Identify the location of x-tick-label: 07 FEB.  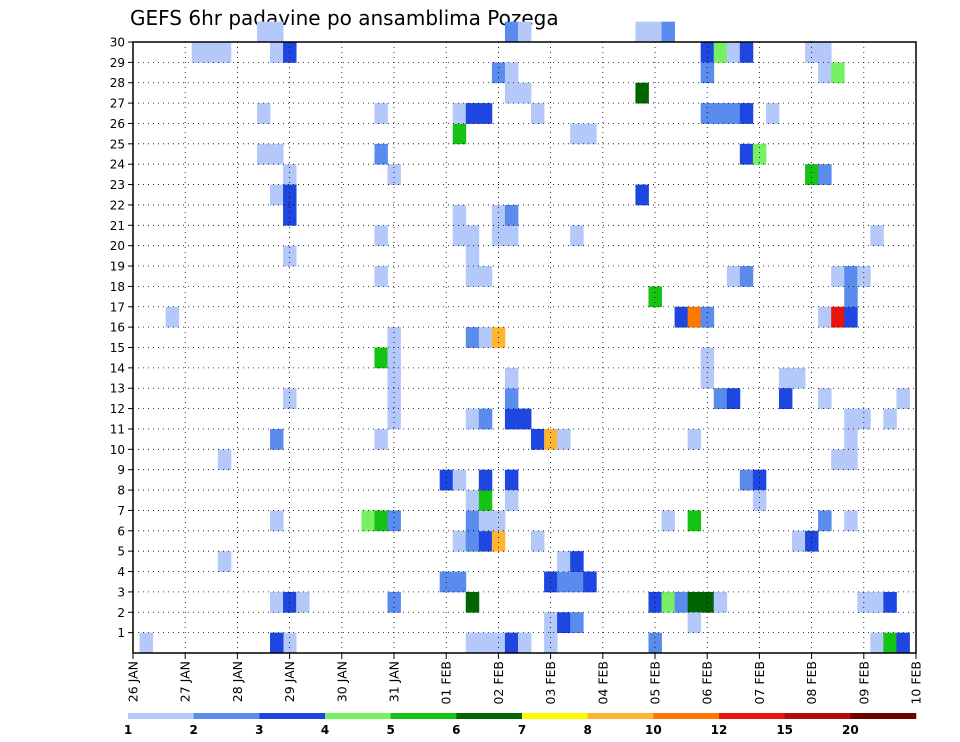
(759, 683).